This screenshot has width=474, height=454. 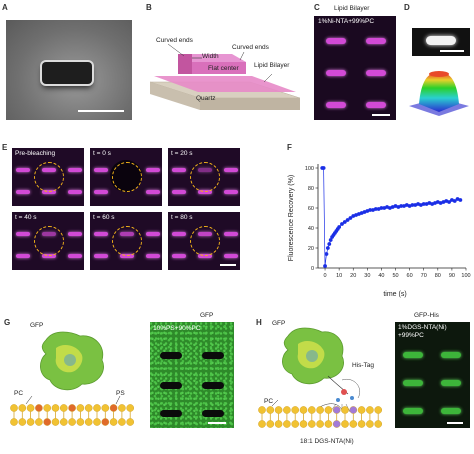 I want to click on scale-bar-d, so click(x=452, y=51).